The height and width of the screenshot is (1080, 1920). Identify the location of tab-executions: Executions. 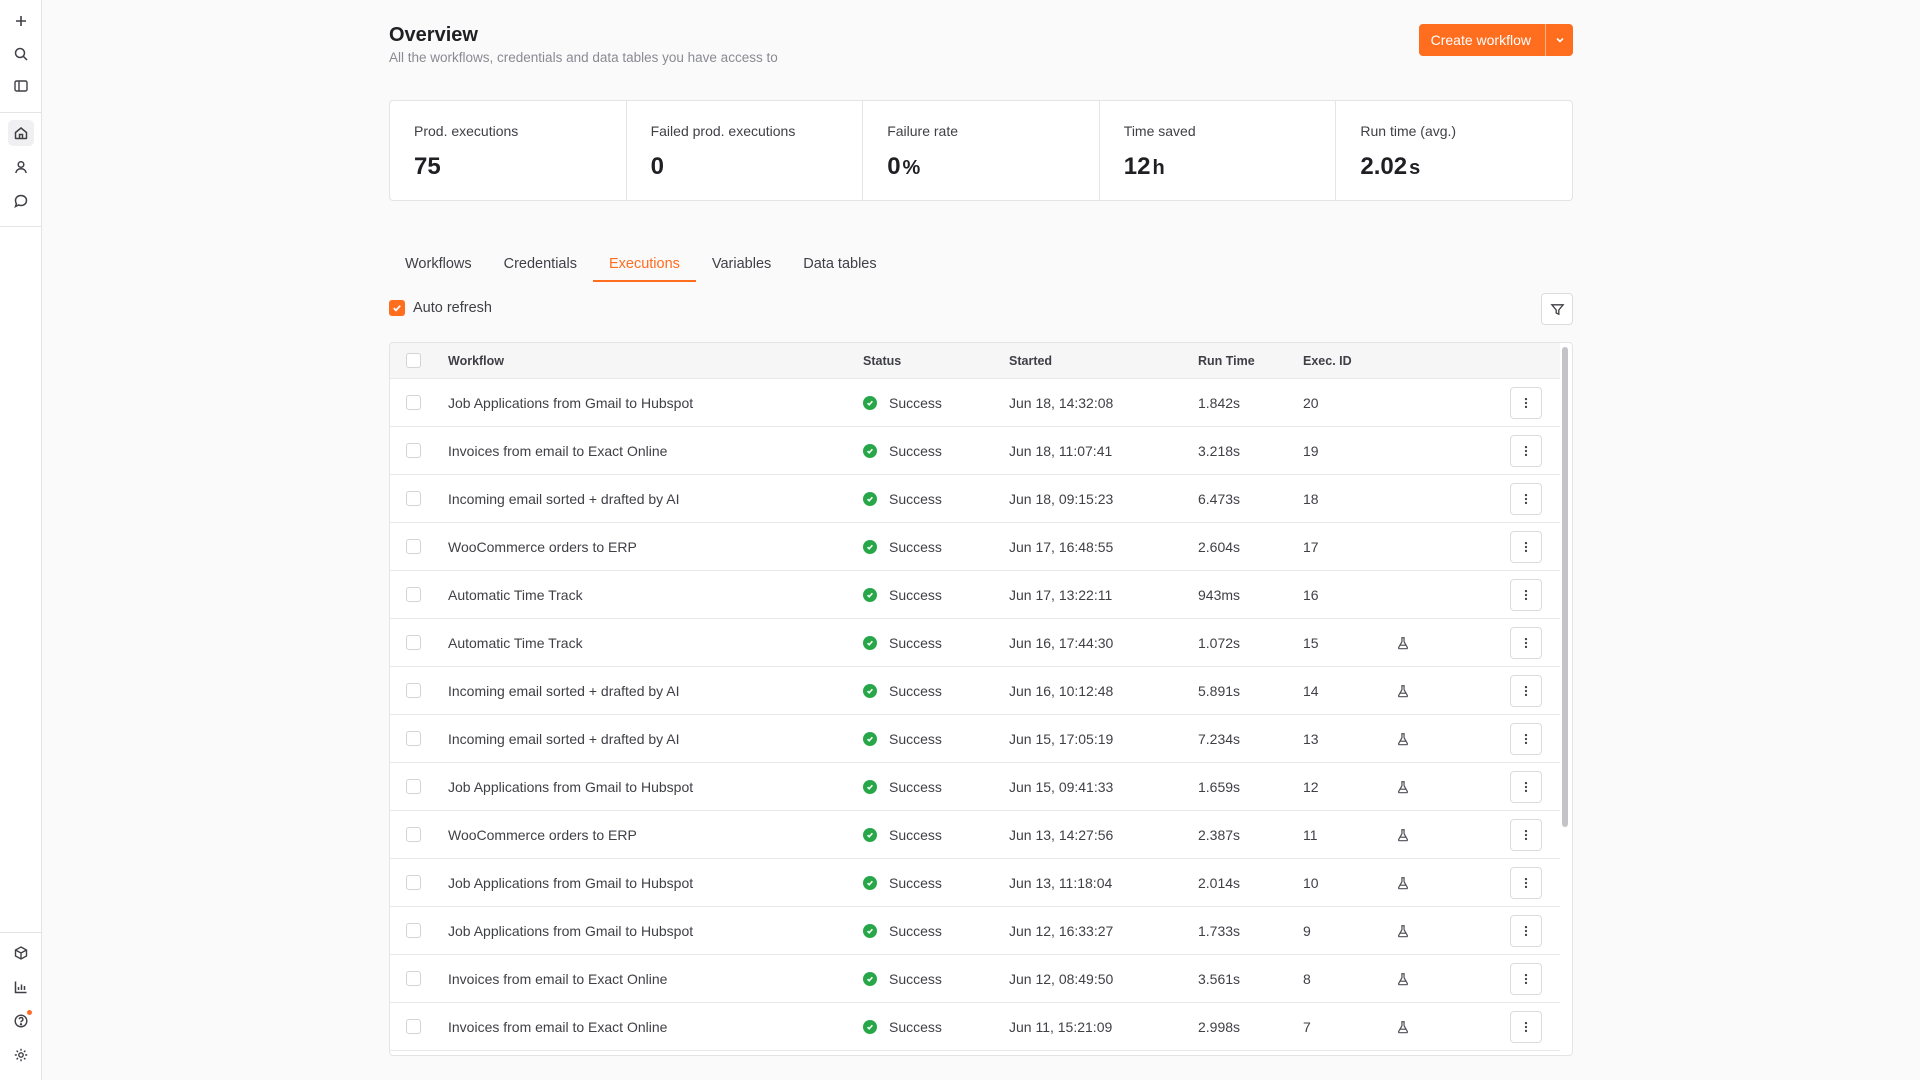
(644, 267).